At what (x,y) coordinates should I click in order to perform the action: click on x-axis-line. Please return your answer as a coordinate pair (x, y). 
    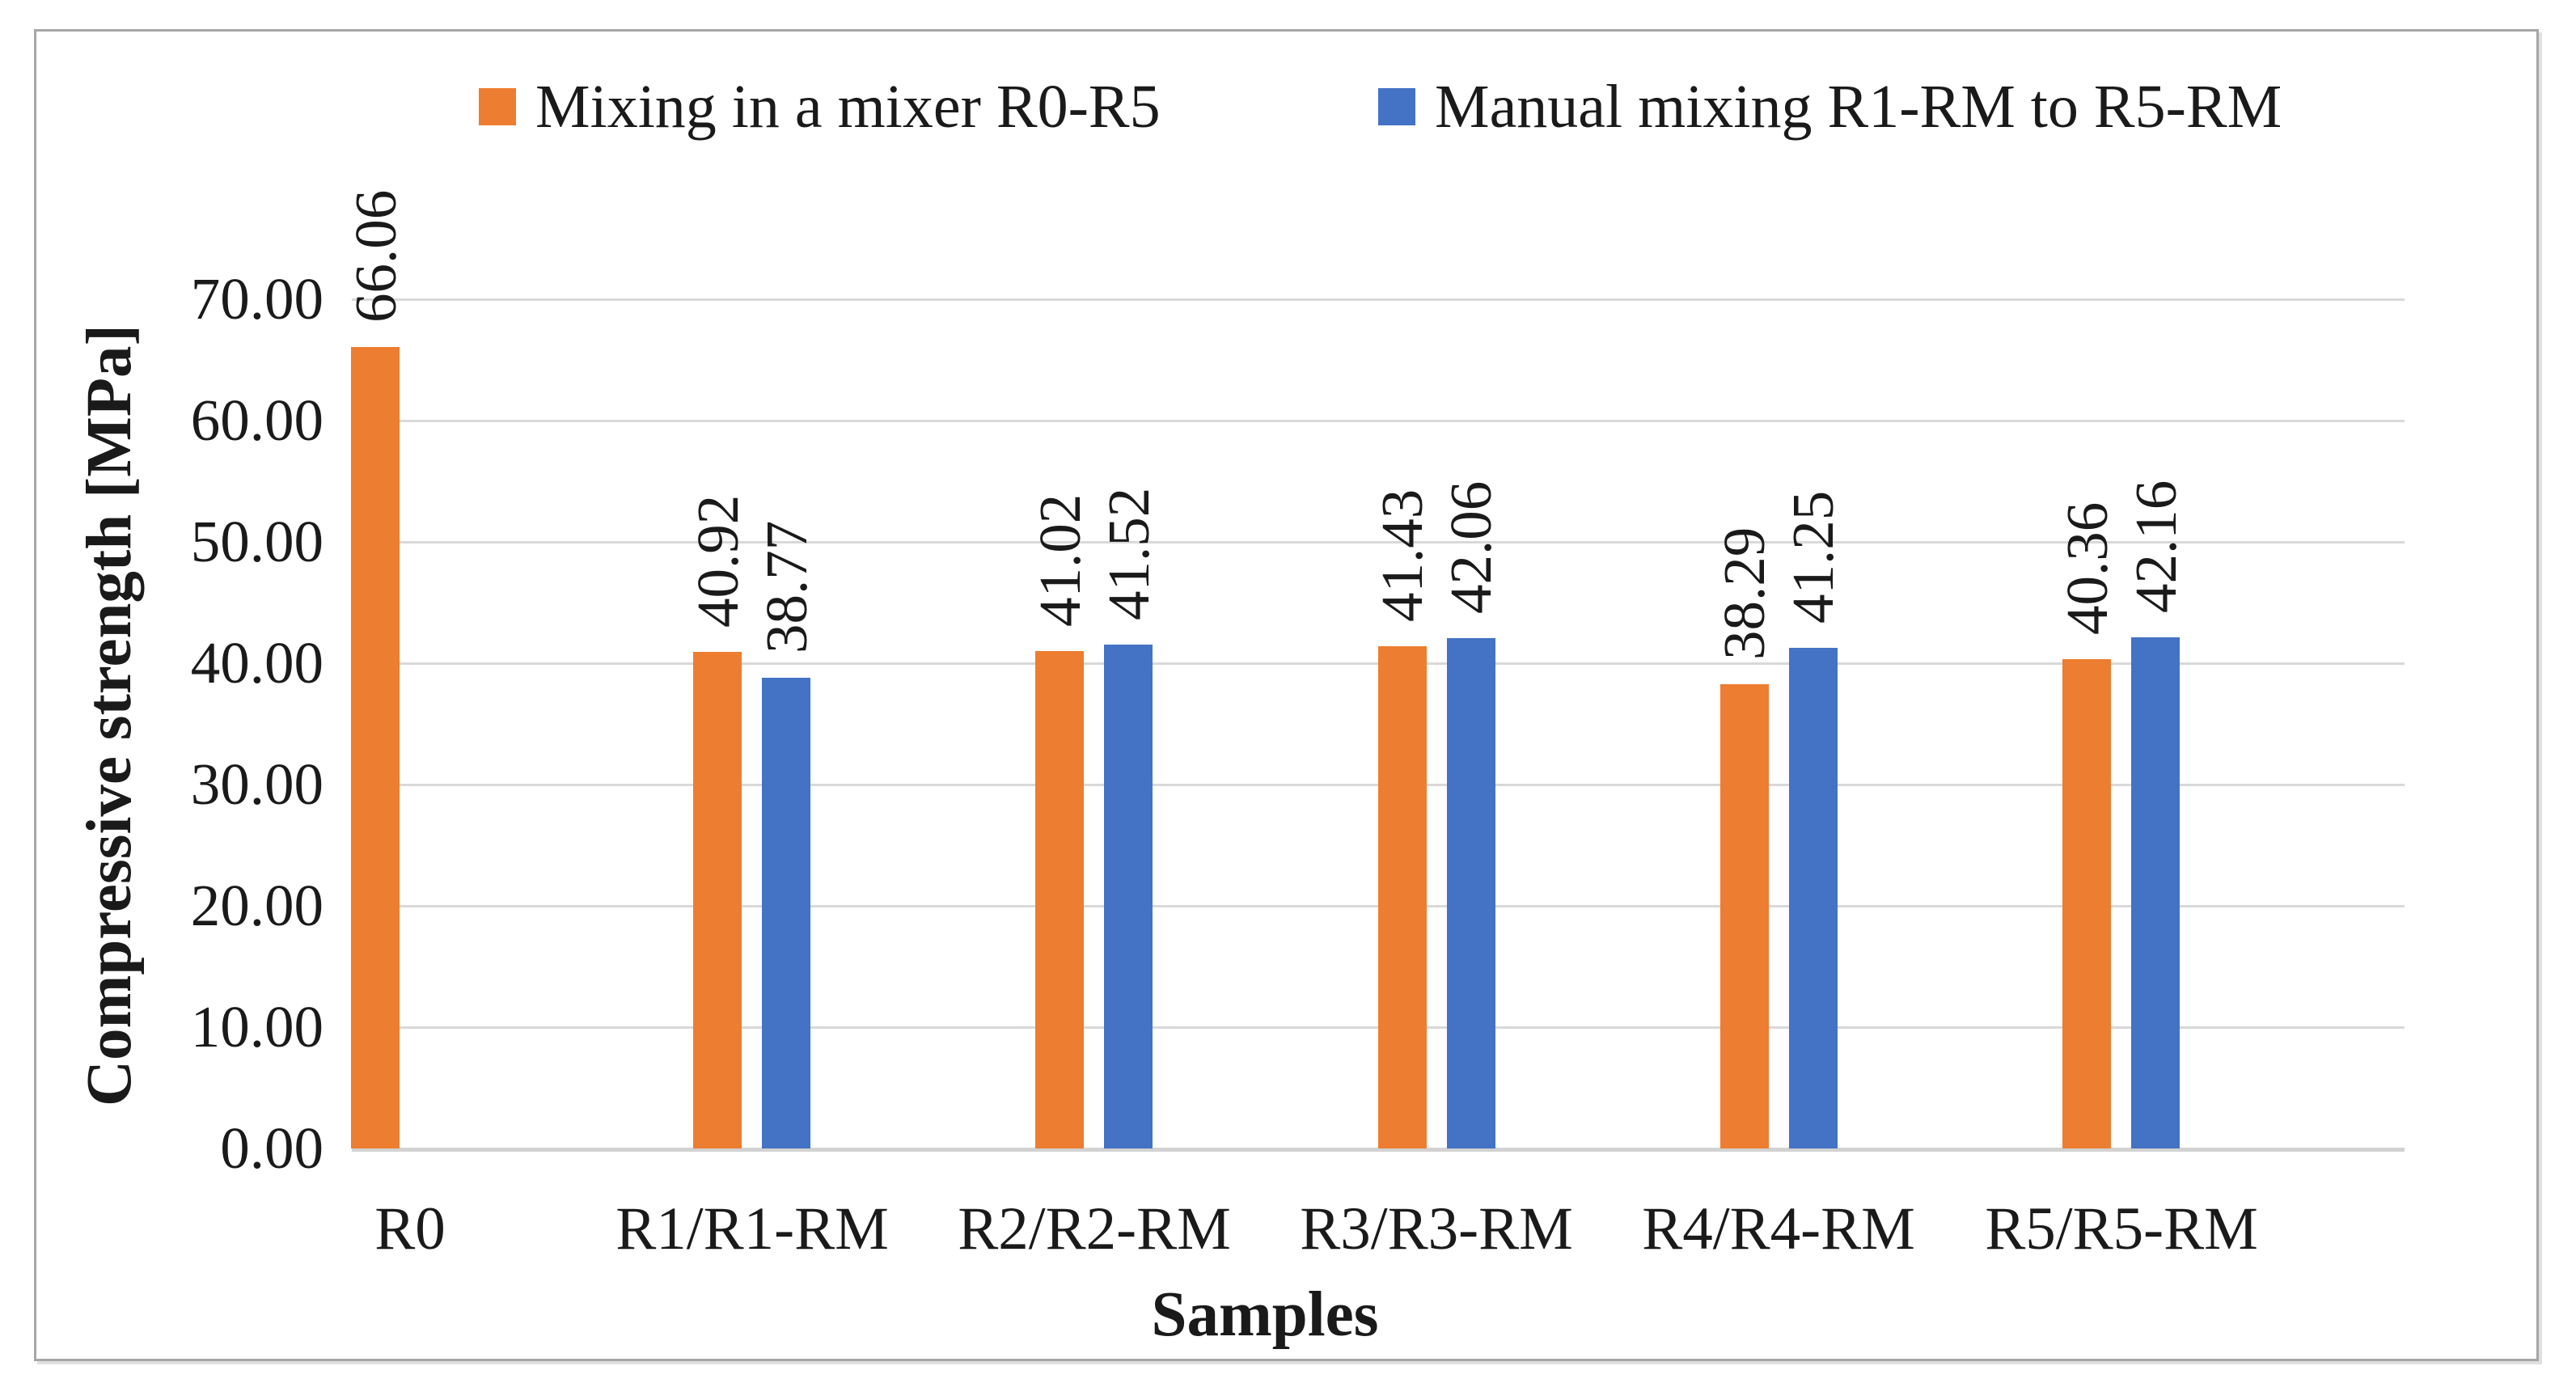
    Looking at the image, I should click on (1379, 1150).